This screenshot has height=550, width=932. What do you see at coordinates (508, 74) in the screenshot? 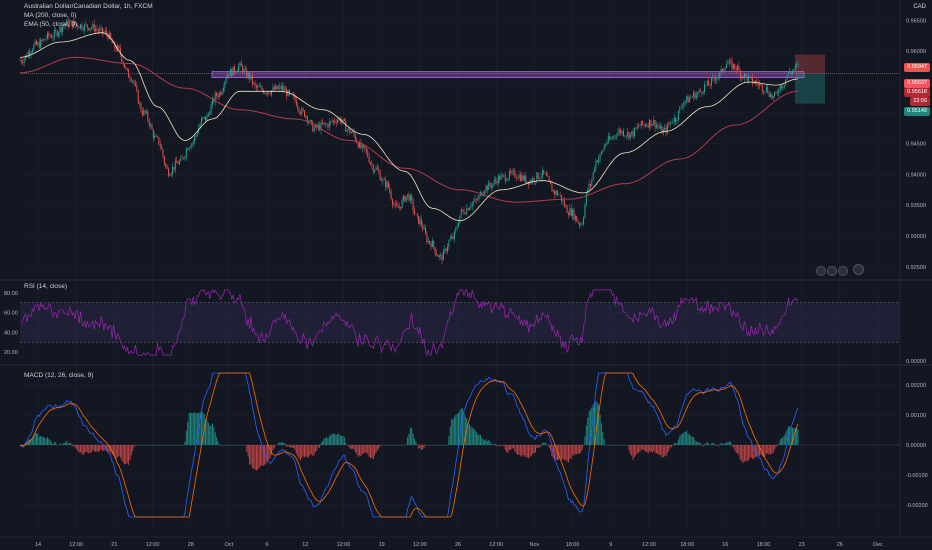
I see `resistance-zone` at bounding box center [508, 74].